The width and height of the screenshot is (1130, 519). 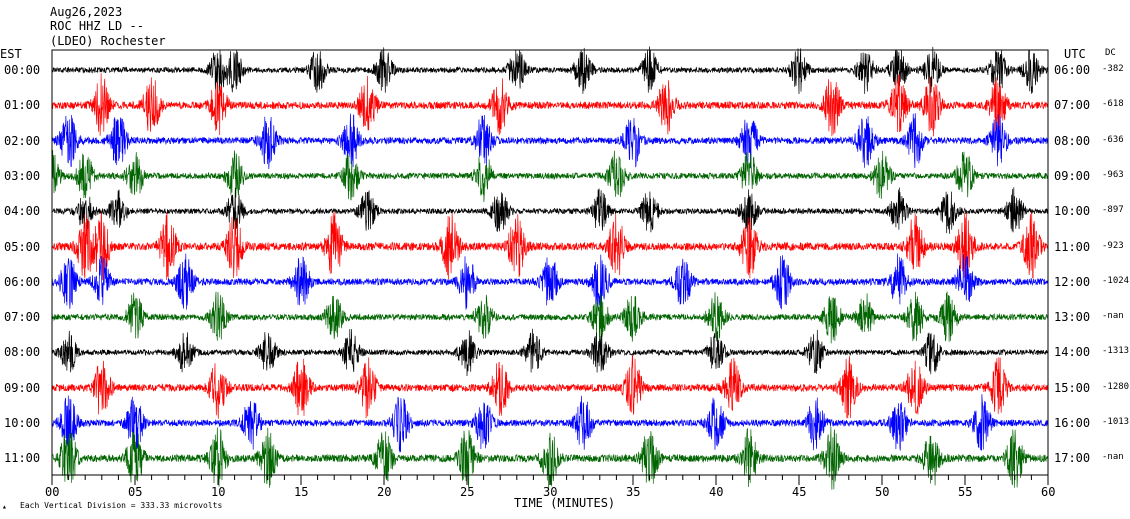 I want to click on x-tick-label: 60, so click(x=1048, y=492).